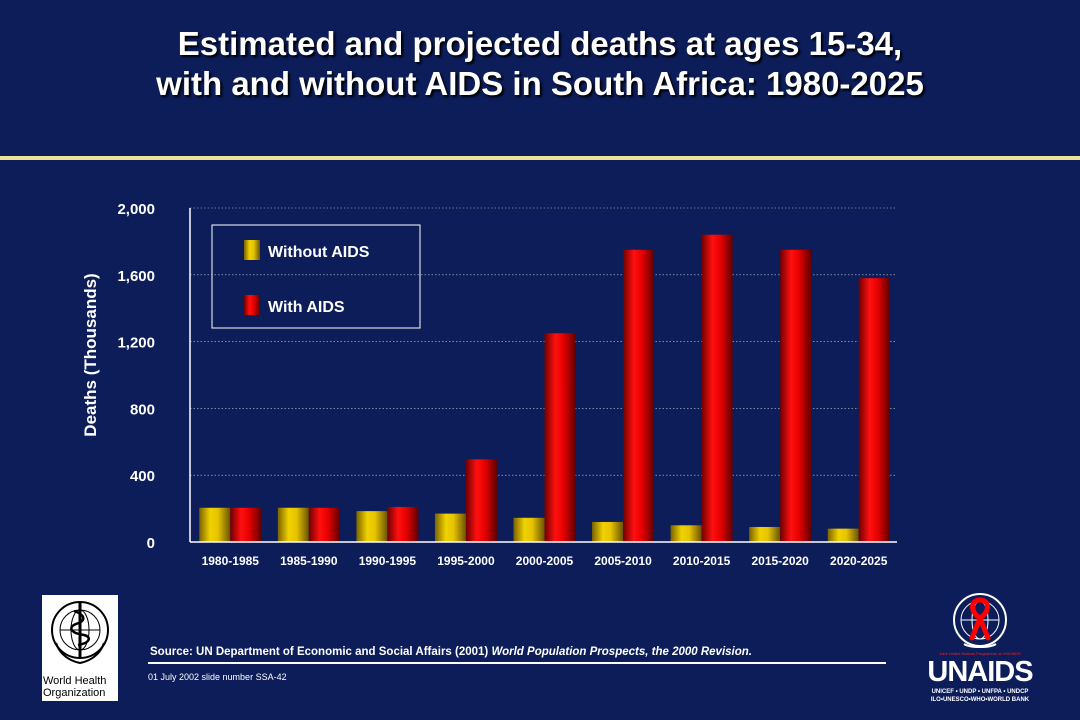 This screenshot has width=1080, height=720. Describe the element at coordinates (151, 543) in the screenshot. I see `y-tick-label: 0` at that location.